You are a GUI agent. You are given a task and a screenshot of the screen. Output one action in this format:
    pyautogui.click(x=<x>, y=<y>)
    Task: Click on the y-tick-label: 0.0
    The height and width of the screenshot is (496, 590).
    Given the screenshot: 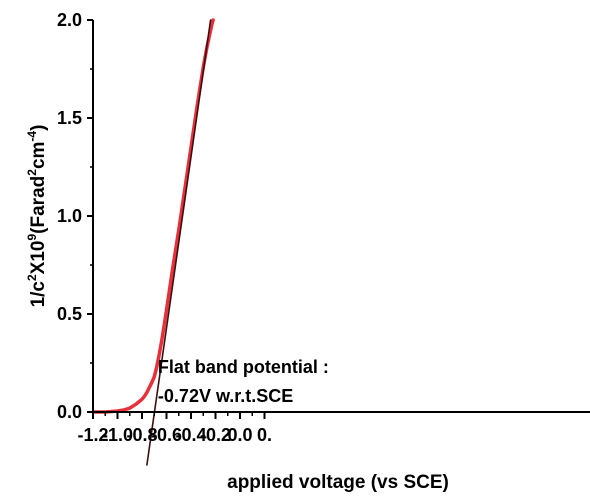 What is the action you would take?
    pyautogui.click(x=69, y=412)
    